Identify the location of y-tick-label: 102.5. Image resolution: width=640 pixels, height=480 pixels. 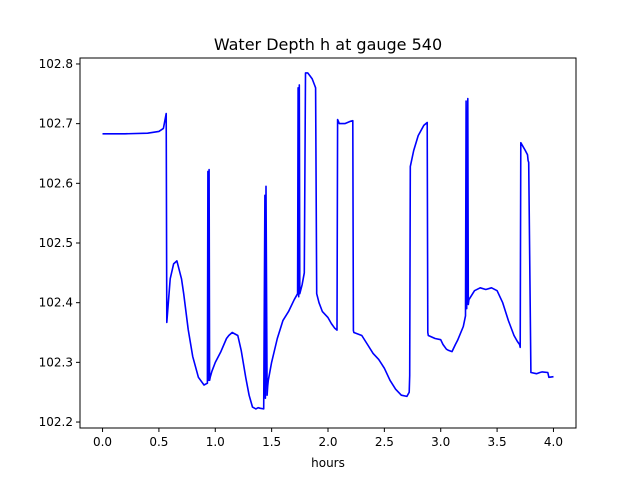
(56, 243).